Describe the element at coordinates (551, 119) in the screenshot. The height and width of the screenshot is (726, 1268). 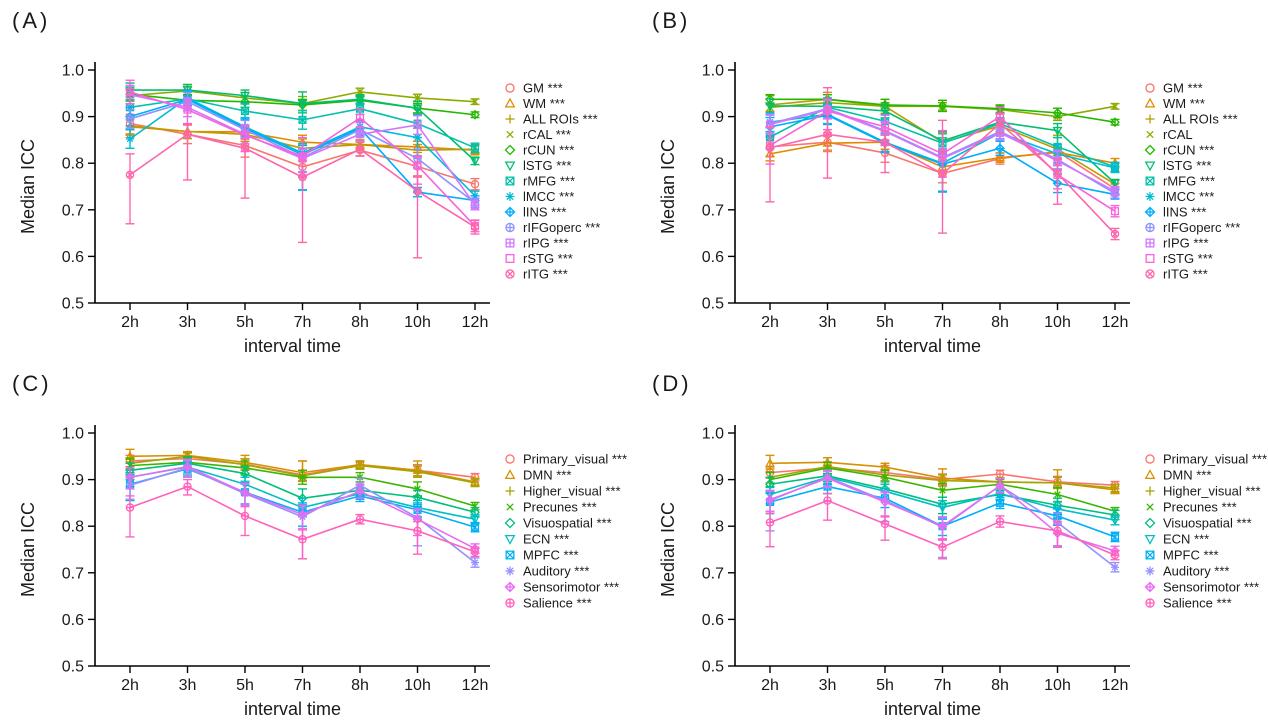
I see `legend-item-ALL-ROIs: ALL ROIs ***` at that location.